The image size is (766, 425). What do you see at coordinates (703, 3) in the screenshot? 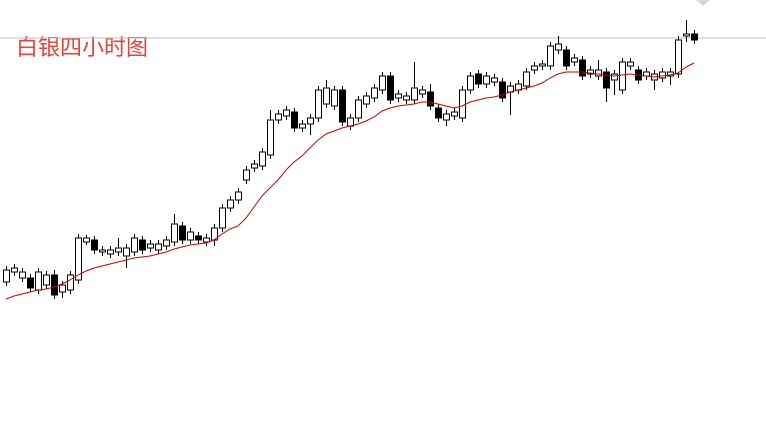
I see `corner-marker` at bounding box center [703, 3].